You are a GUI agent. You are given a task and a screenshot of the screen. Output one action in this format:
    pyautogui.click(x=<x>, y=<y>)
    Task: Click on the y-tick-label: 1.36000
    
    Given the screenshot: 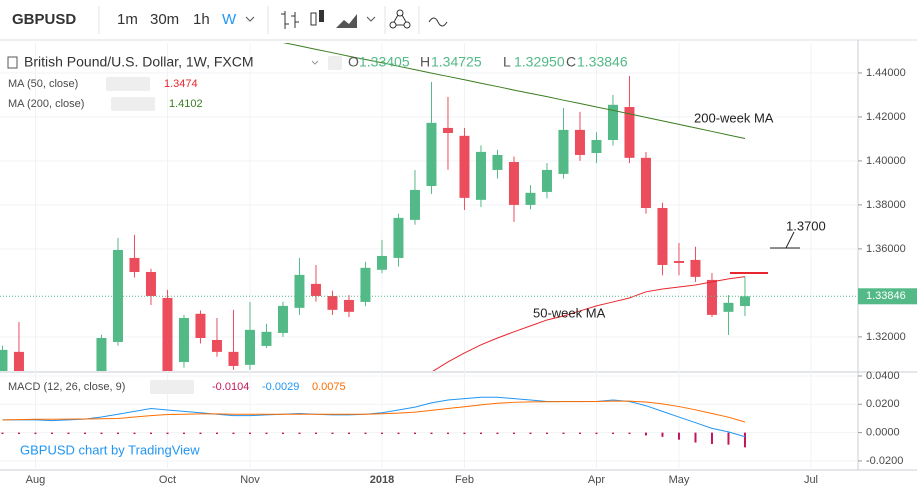 What is the action you would take?
    pyautogui.click(x=886, y=249)
    